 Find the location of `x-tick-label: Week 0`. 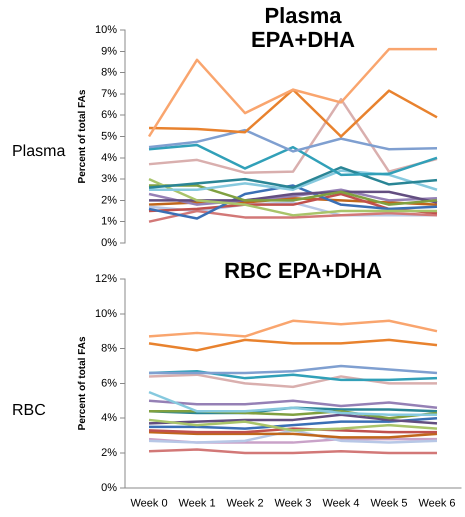

x-tick-label: Week 0 is located at coordinates (149, 503).